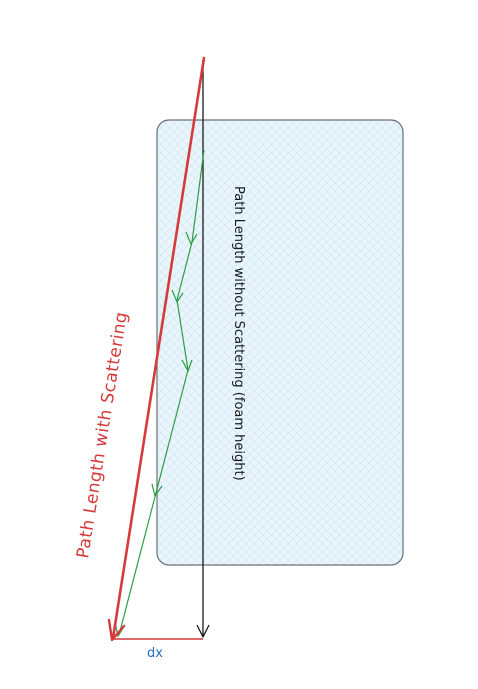  Describe the element at coordinates (116, 630) in the screenshot. I see `scattering-path-arrowhead-icon` at that location.